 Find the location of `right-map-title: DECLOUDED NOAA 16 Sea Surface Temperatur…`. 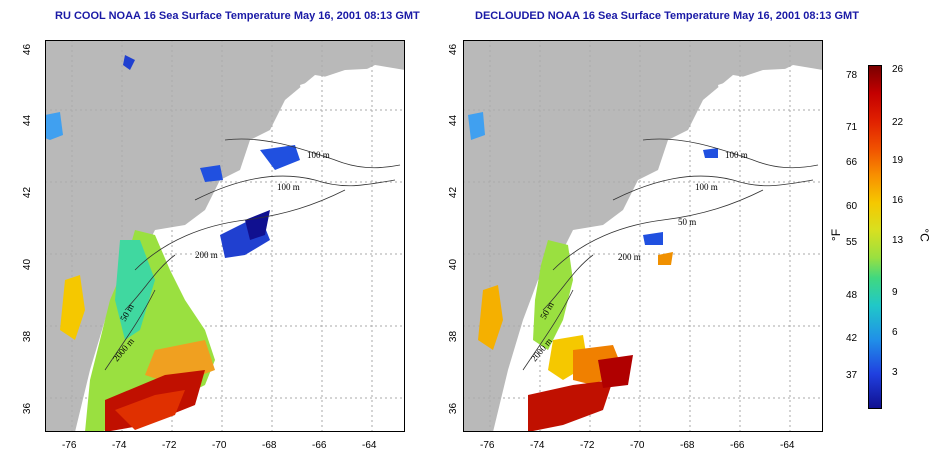

right-map-title: DECLOUDED NOAA 16 Sea Surface Temperatur… is located at coordinates (667, 16).